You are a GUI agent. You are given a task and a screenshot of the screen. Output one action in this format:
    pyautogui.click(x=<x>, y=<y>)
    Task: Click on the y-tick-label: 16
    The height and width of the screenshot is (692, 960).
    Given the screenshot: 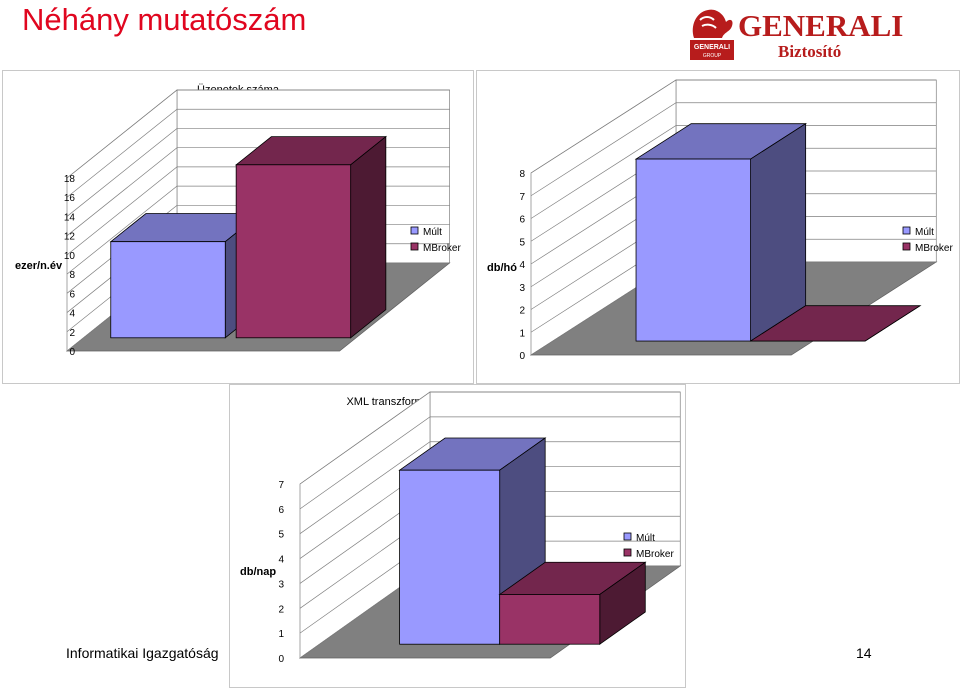 What is the action you would take?
    pyautogui.click(x=70, y=198)
    